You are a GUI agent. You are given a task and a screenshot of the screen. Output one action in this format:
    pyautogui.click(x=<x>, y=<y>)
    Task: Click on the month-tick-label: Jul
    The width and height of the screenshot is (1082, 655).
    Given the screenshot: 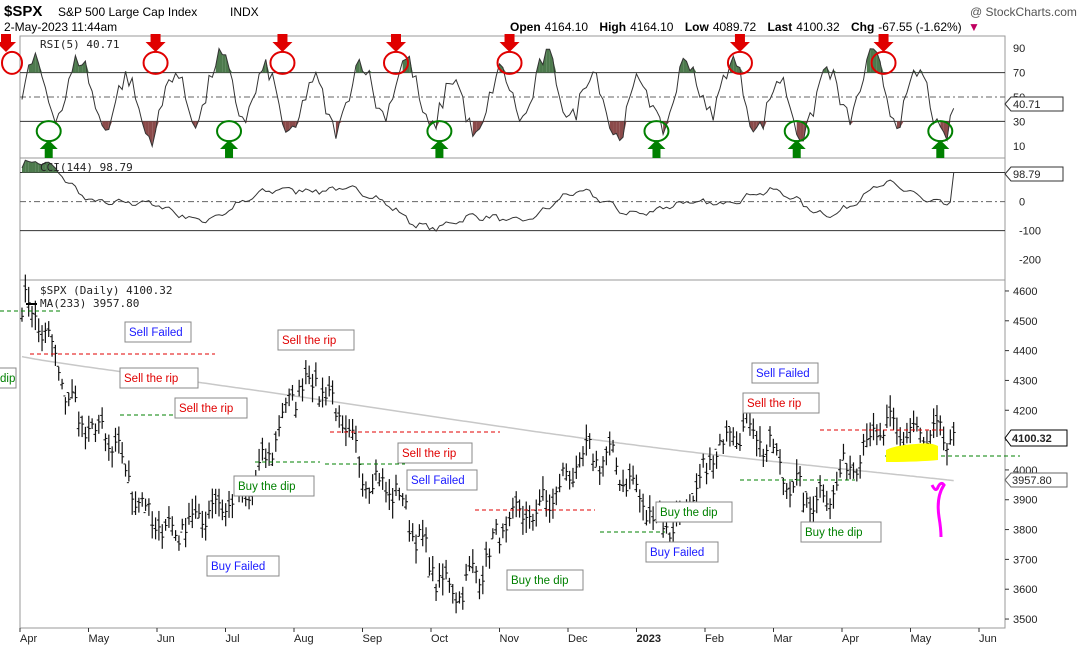 What is the action you would take?
    pyautogui.click(x=233, y=639)
    